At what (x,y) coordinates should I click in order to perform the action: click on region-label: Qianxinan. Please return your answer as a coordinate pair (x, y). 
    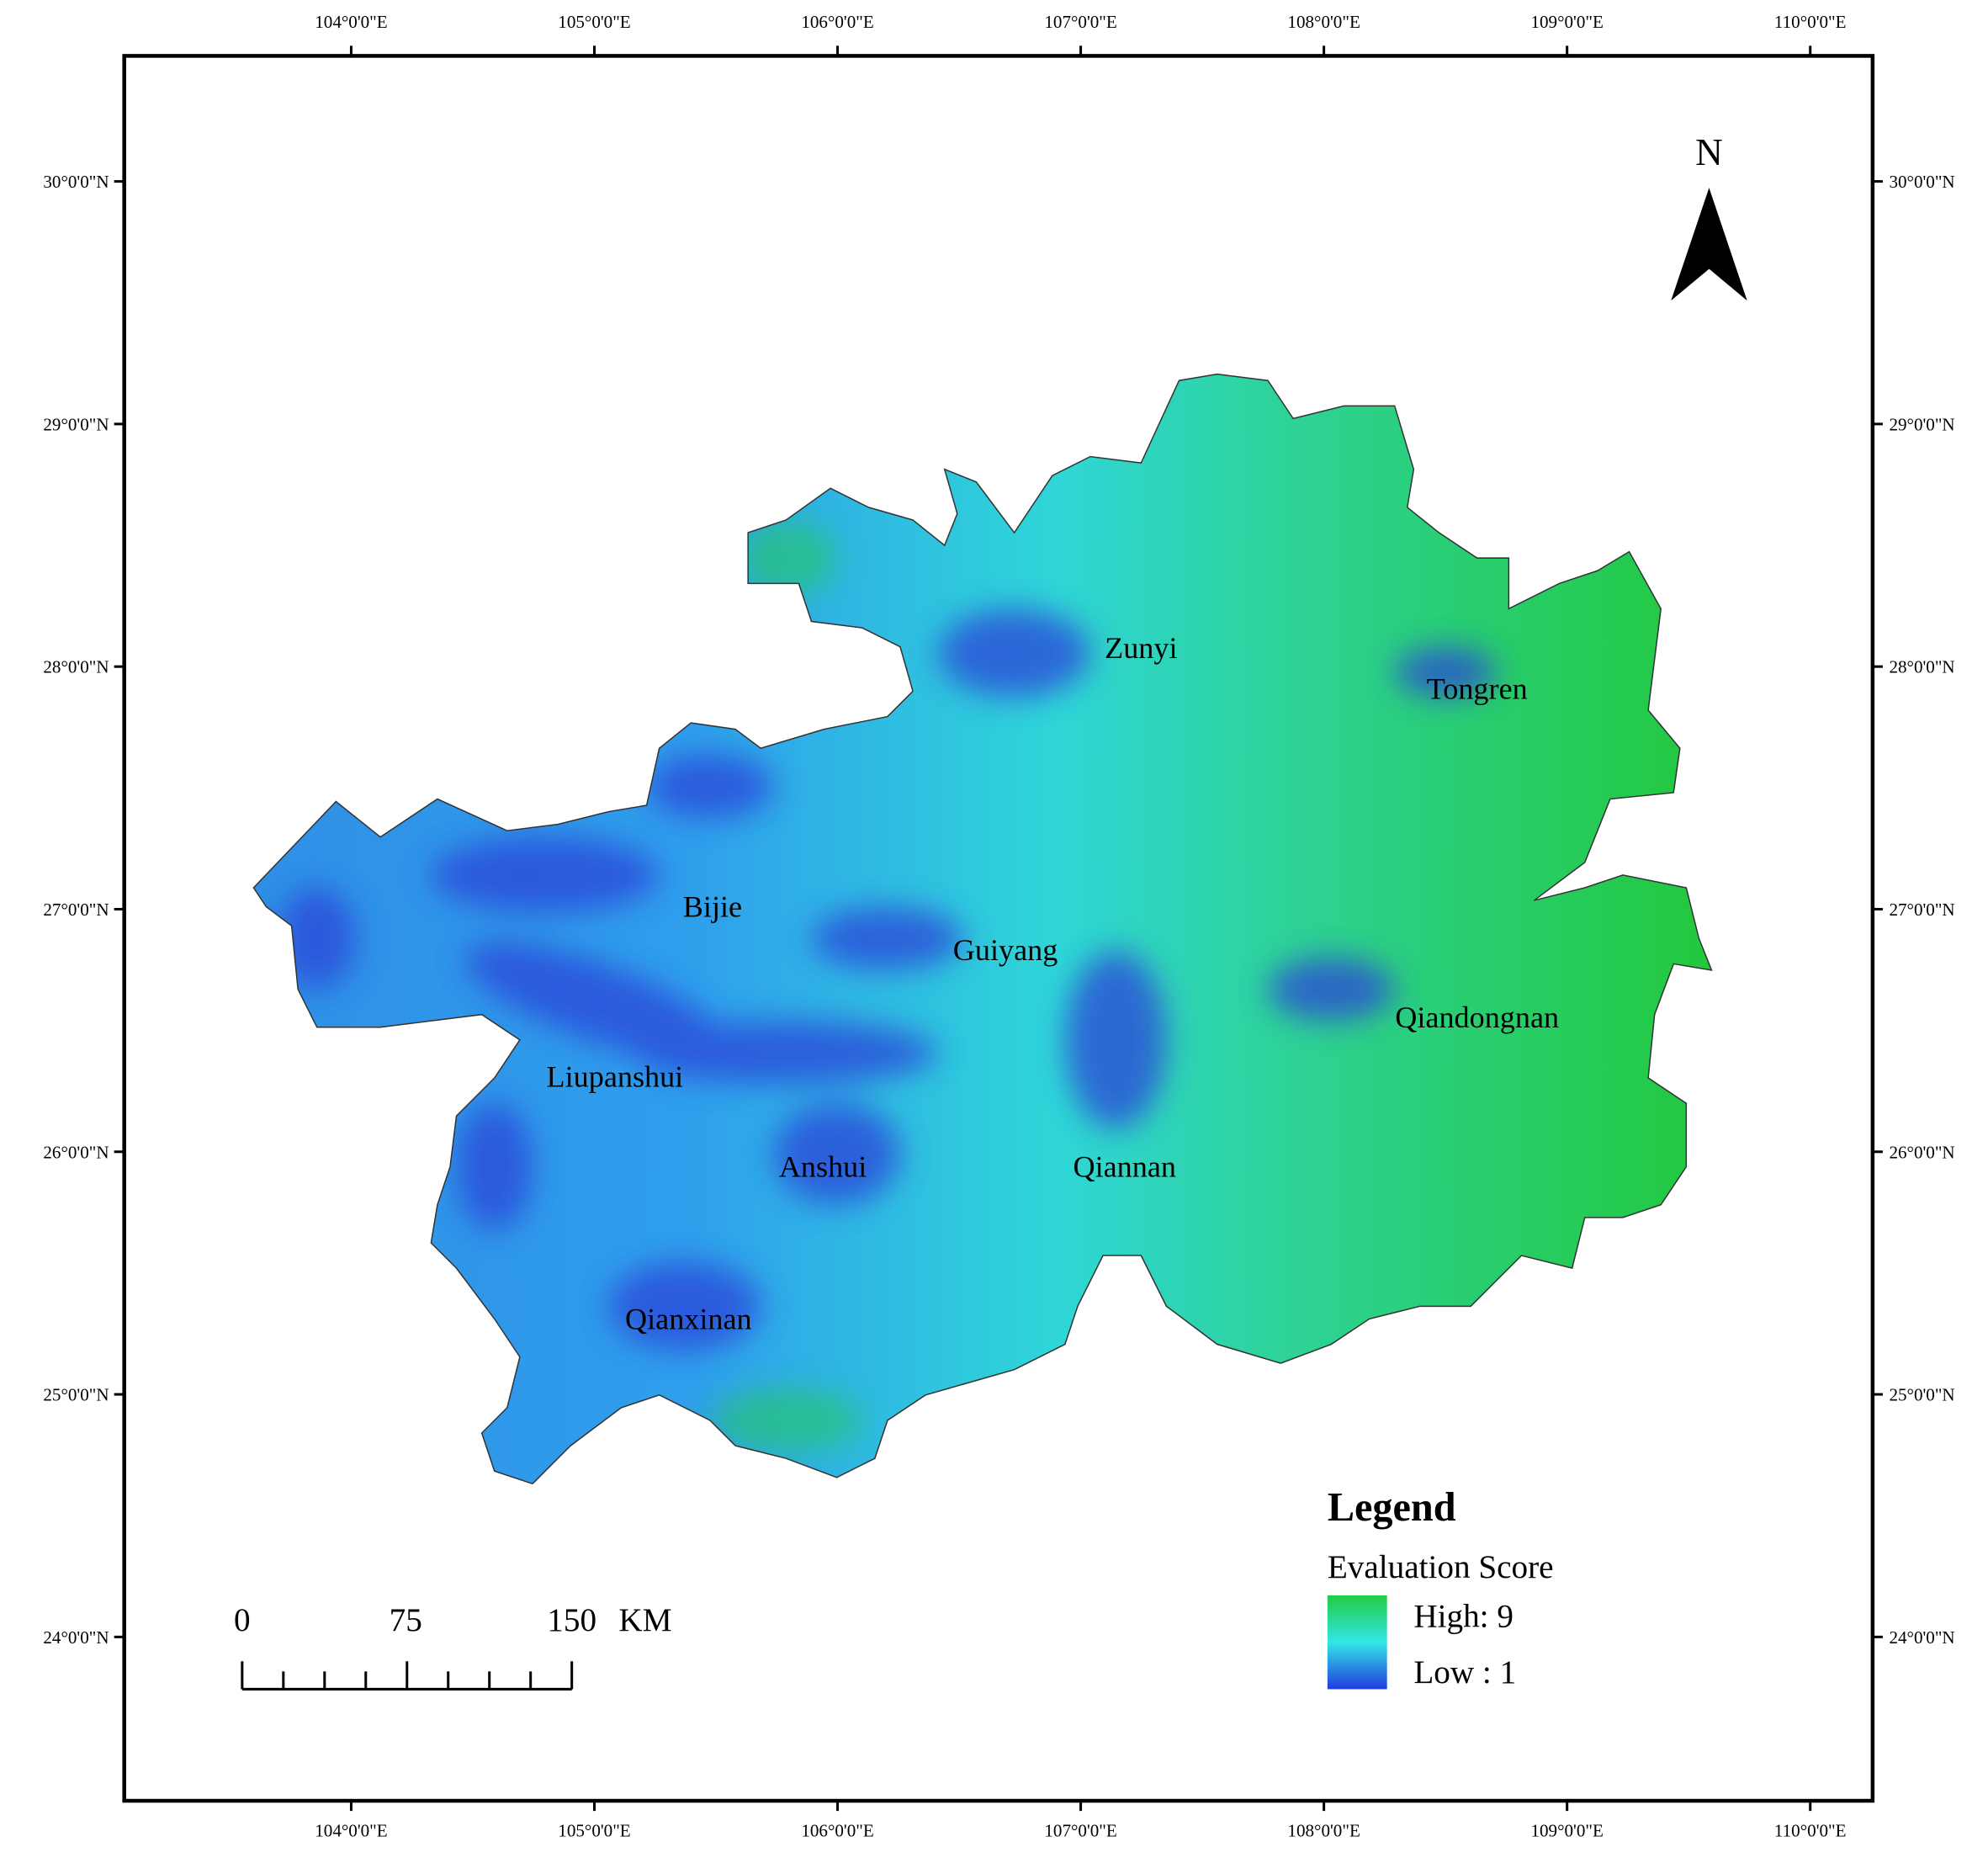
    Looking at the image, I should click on (689, 1318).